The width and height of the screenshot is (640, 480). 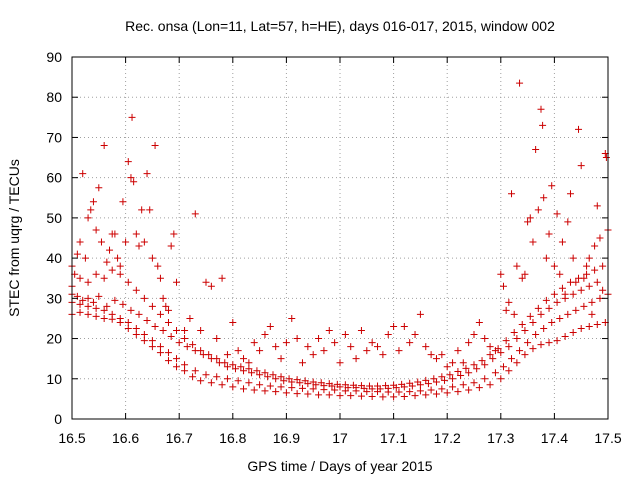 I want to click on y-tick-label: 90, so click(x=54, y=57).